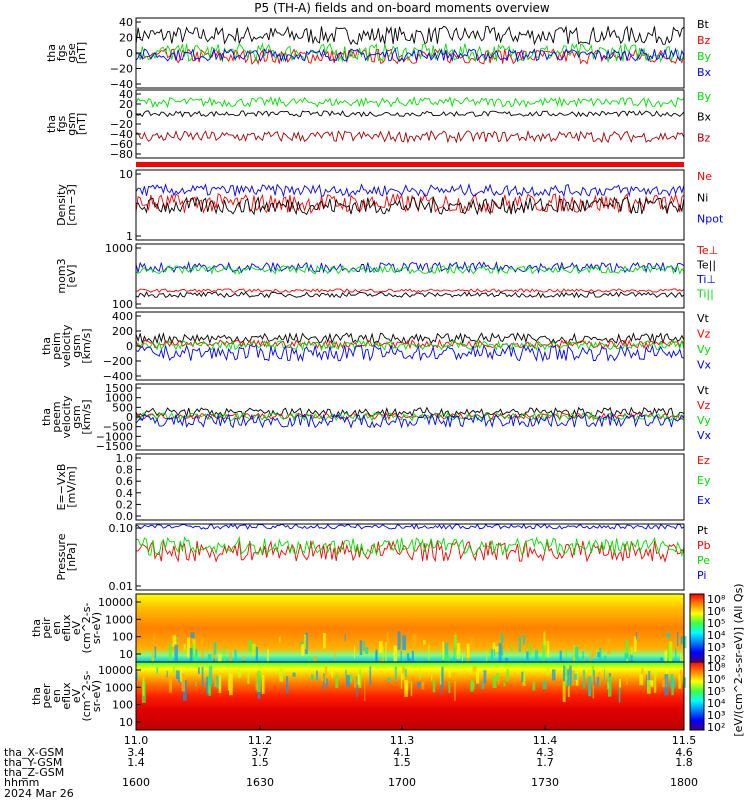  I want to click on footer-date: 2024 Mar 26, so click(39, 793).